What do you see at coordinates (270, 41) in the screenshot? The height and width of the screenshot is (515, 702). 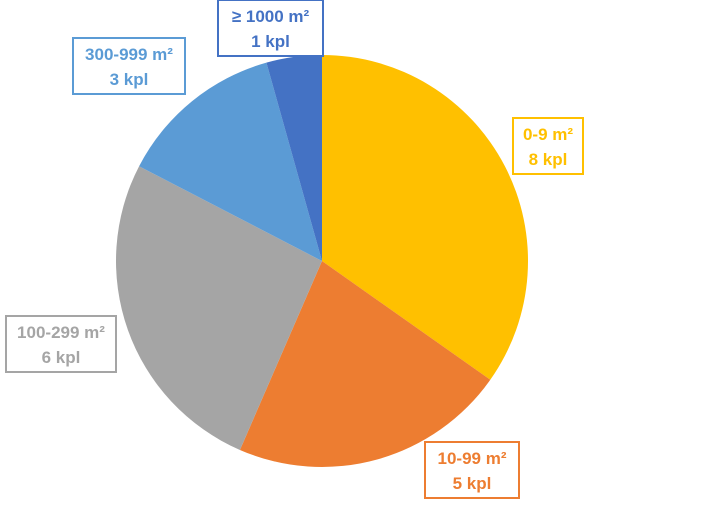 I see `data-label-value: 1 kpl` at bounding box center [270, 41].